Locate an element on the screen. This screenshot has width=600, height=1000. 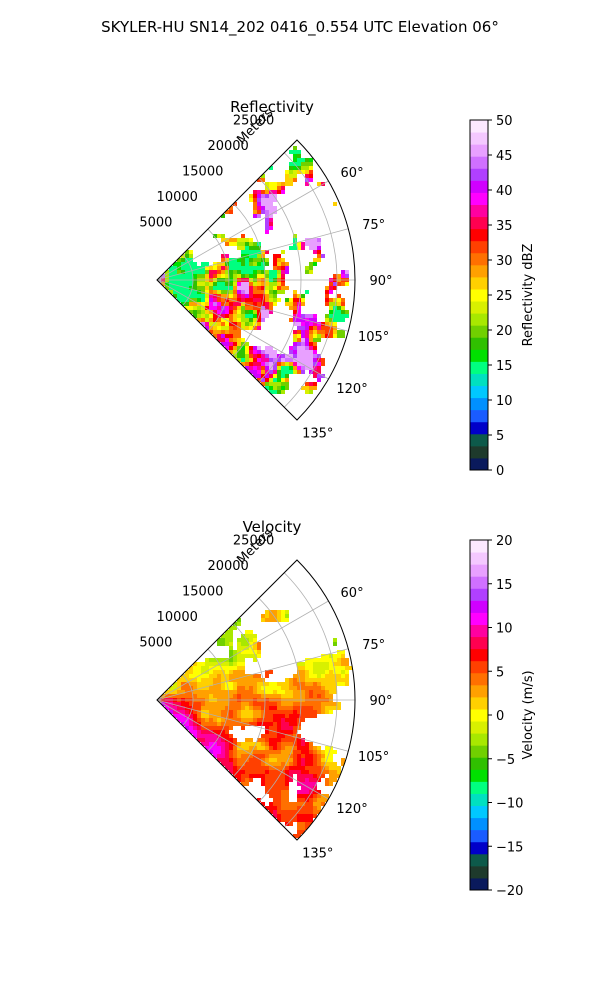
colorbar-tick-label: 30 is located at coordinates (504, 261).